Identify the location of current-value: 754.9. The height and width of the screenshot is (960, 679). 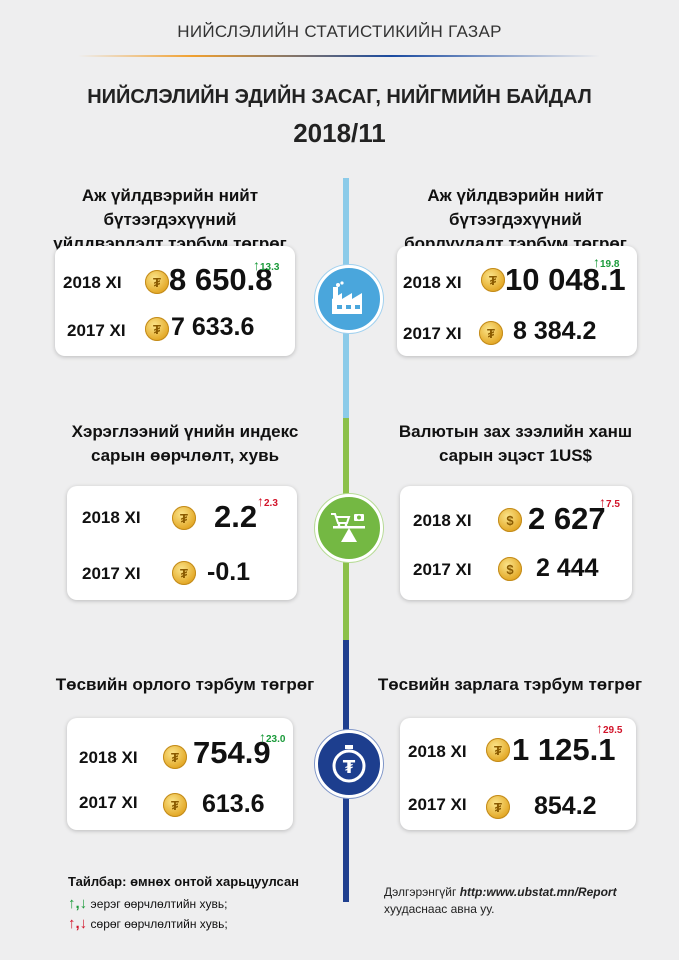
(232, 752).